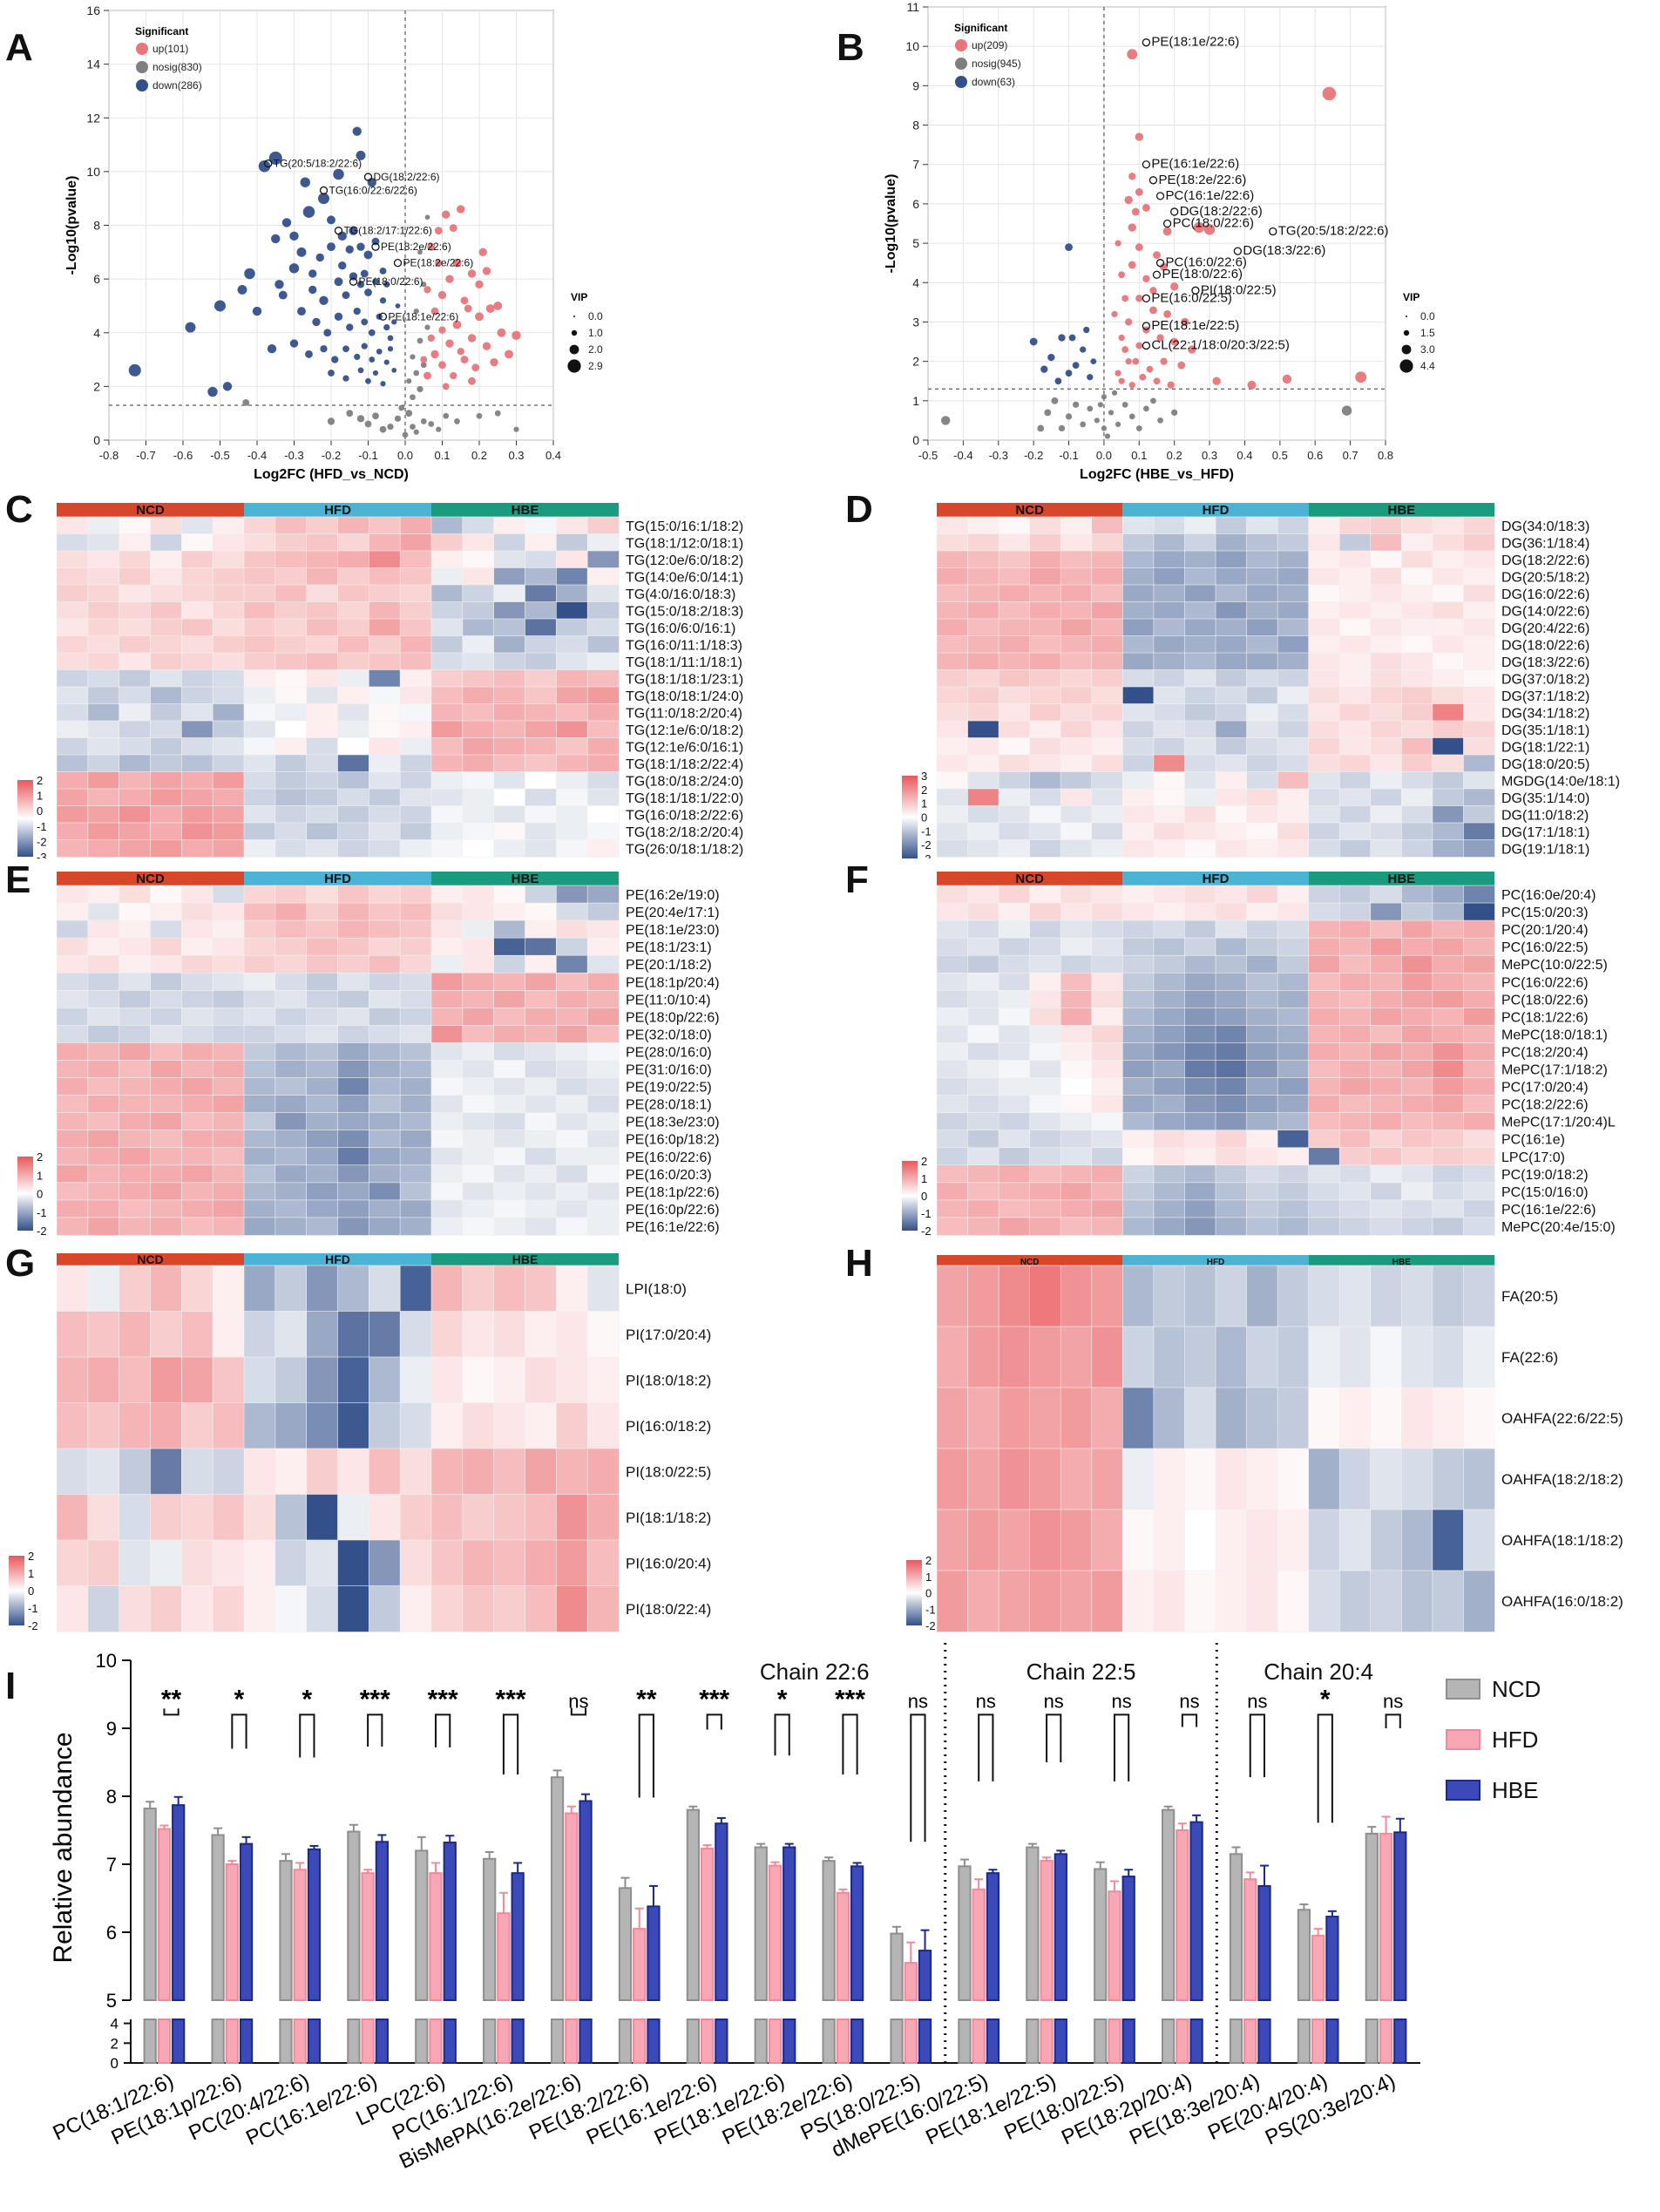  What do you see at coordinates (1318, 1968) in the screenshot?
I see `bar-hfd` at bounding box center [1318, 1968].